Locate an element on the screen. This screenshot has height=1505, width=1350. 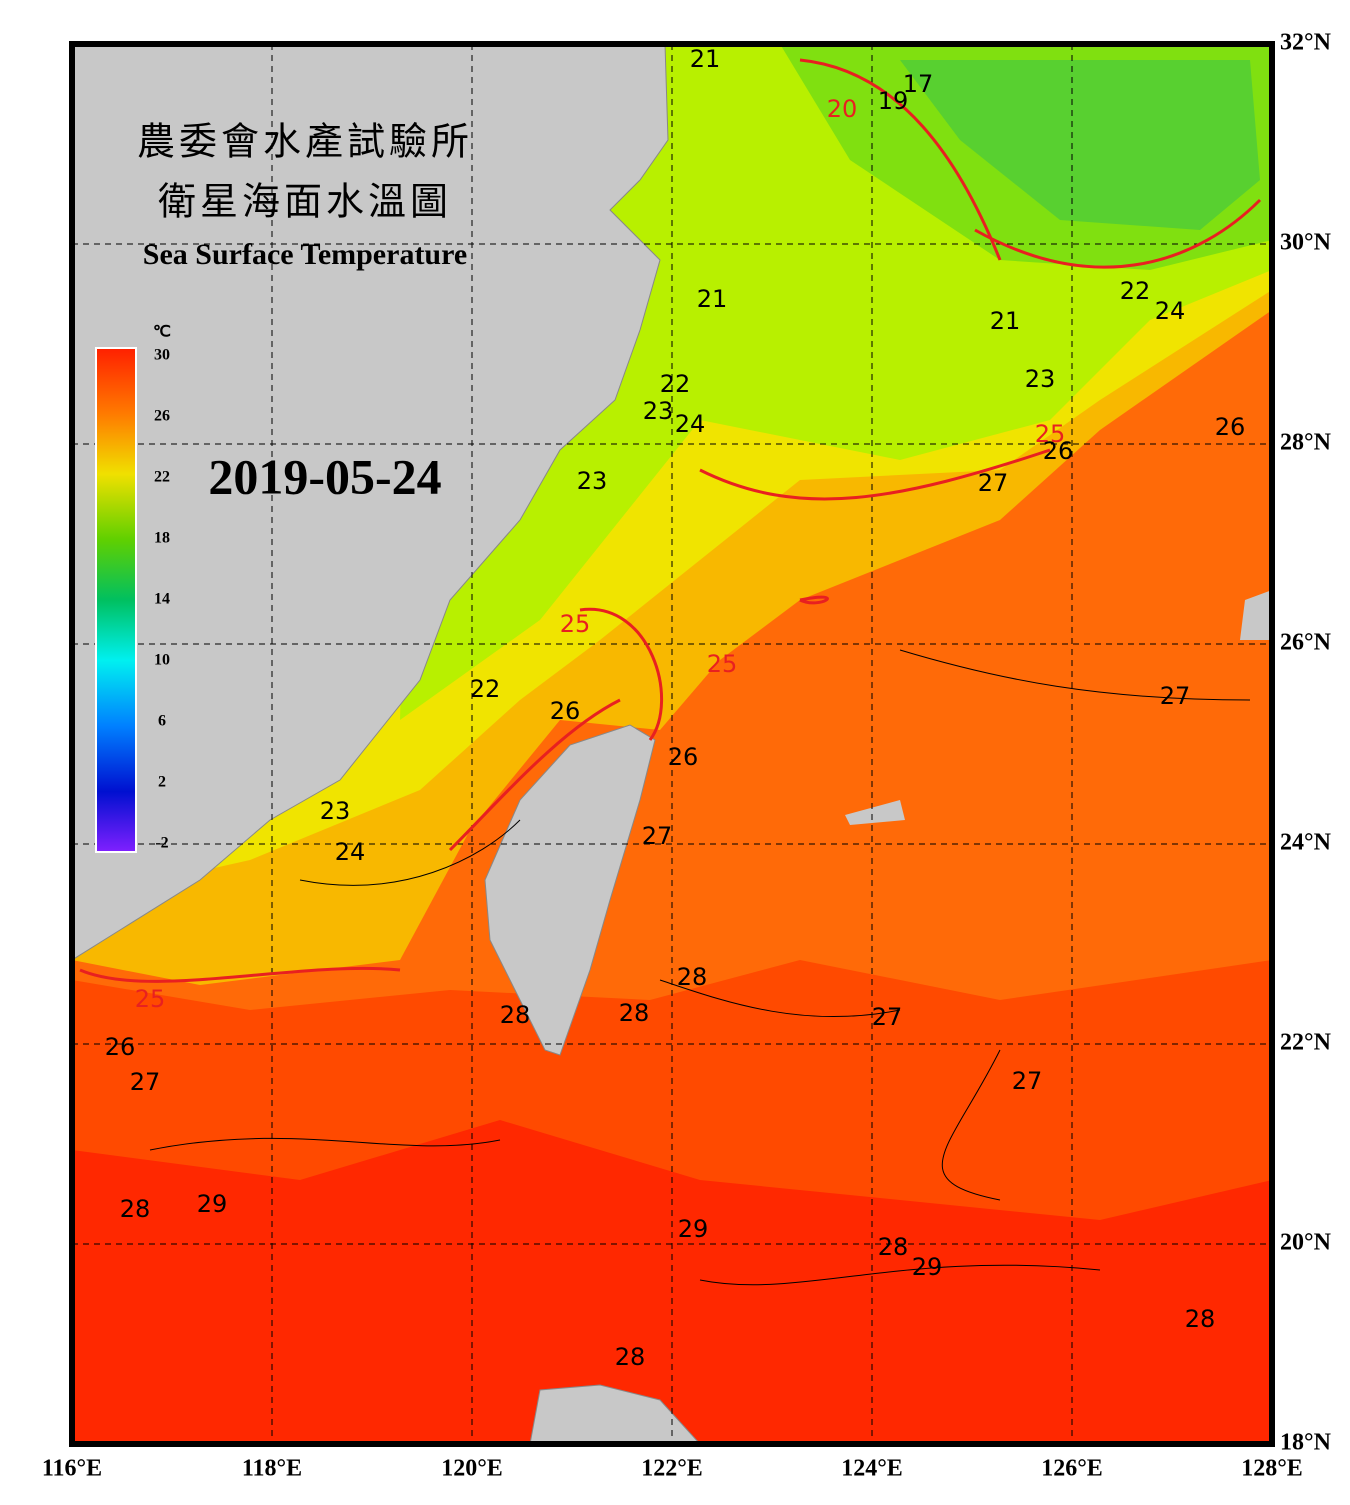
lat-label: 32°N is located at coordinates (1306, 43).